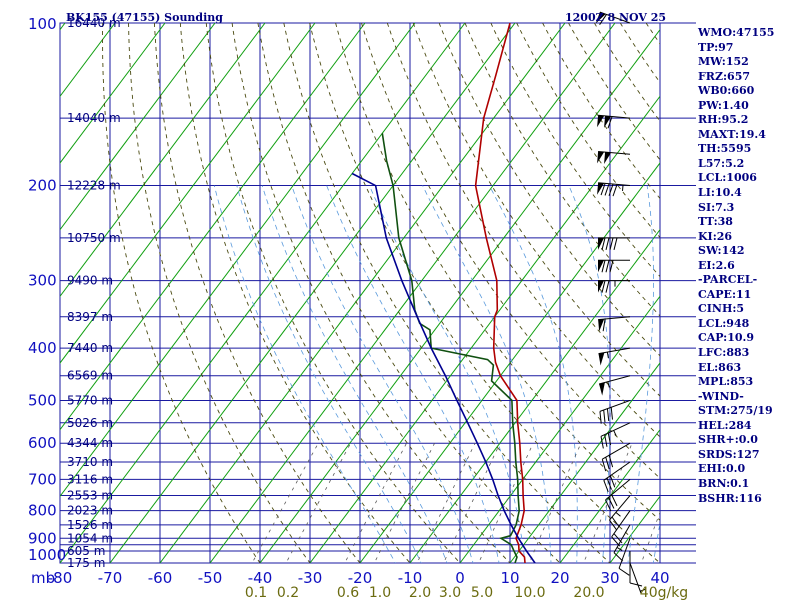 Image resolution: width=800 pixels, height=600 pixels. I want to click on pressure-label: 200, so click(42, 186).